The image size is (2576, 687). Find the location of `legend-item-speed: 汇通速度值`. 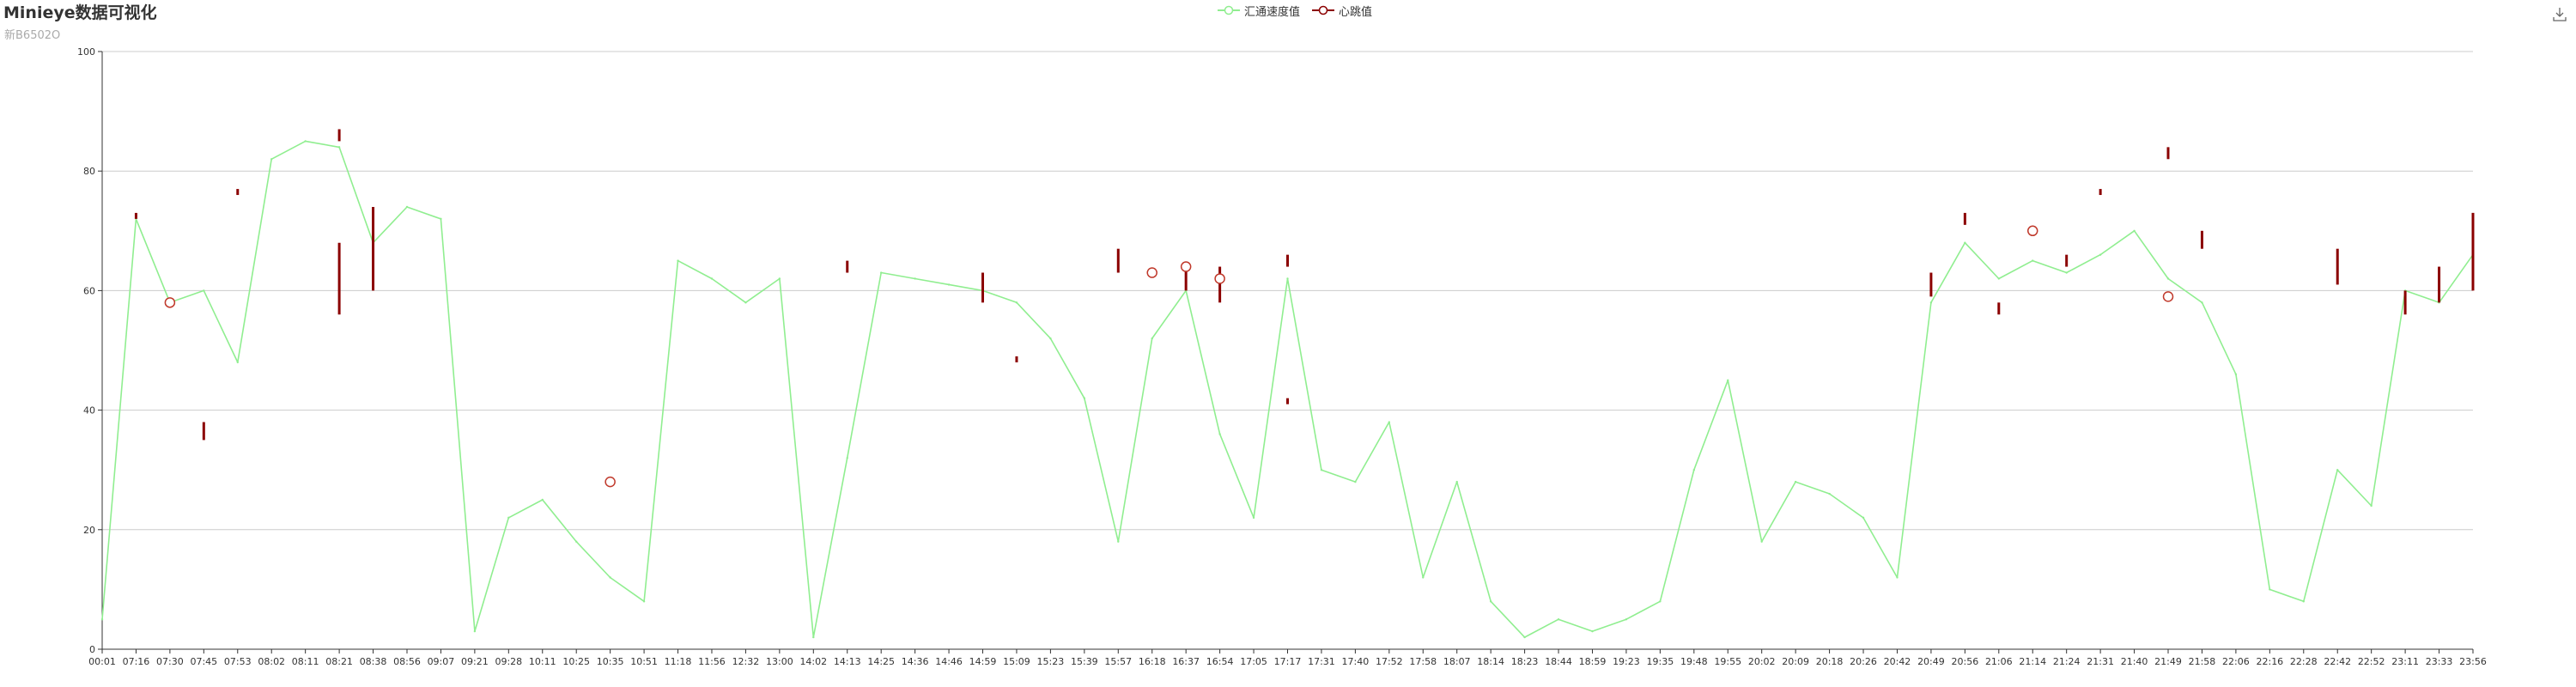

legend-item-speed: 汇通速度值 is located at coordinates (1259, 11).